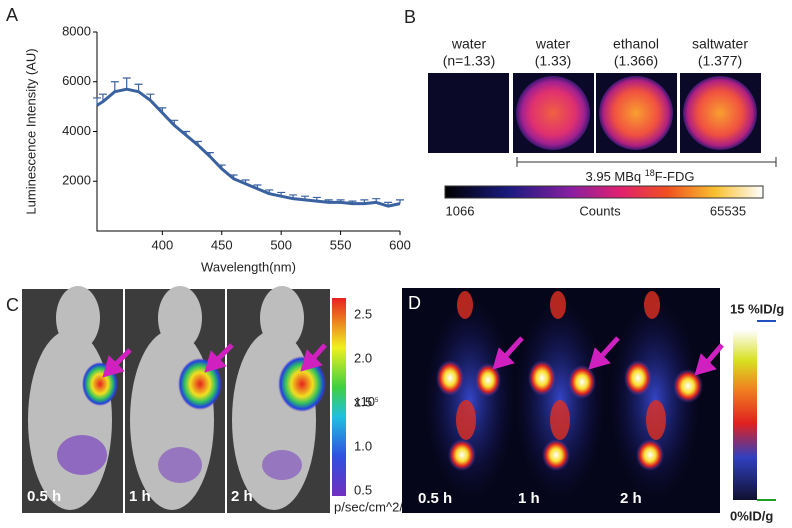  Describe the element at coordinates (341, 244) in the screenshot. I see `x-tick-label: 550` at that location.